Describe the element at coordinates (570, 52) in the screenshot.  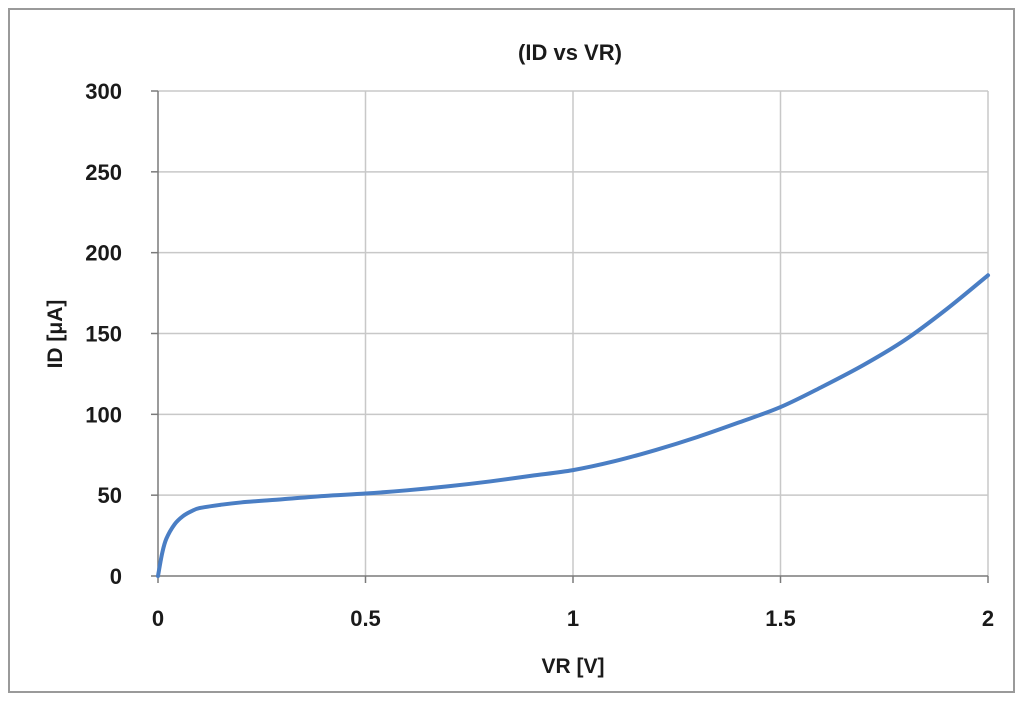
I see `chart-title: (ID vs VR)` at that location.